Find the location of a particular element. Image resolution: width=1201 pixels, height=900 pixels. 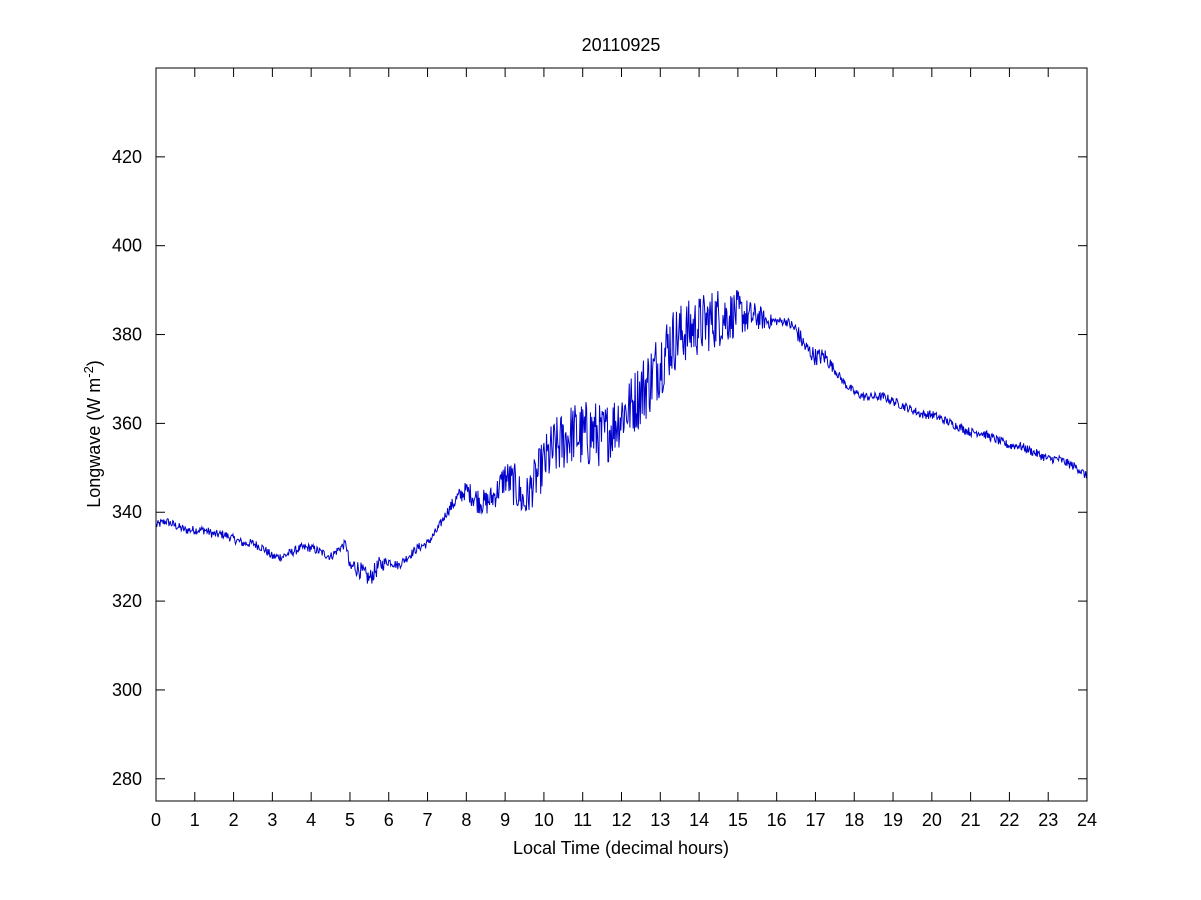

y-tick-label-360: 360 is located at coordinates (127, 423).